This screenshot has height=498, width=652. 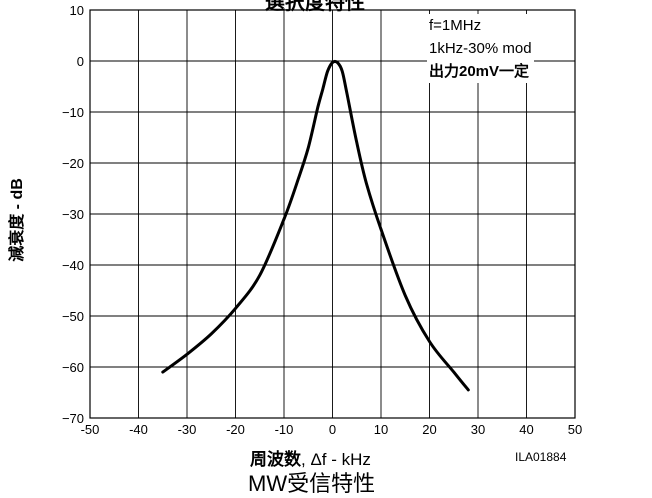 I want to click on y-tick-label: −60, so click(x=73, y=367).